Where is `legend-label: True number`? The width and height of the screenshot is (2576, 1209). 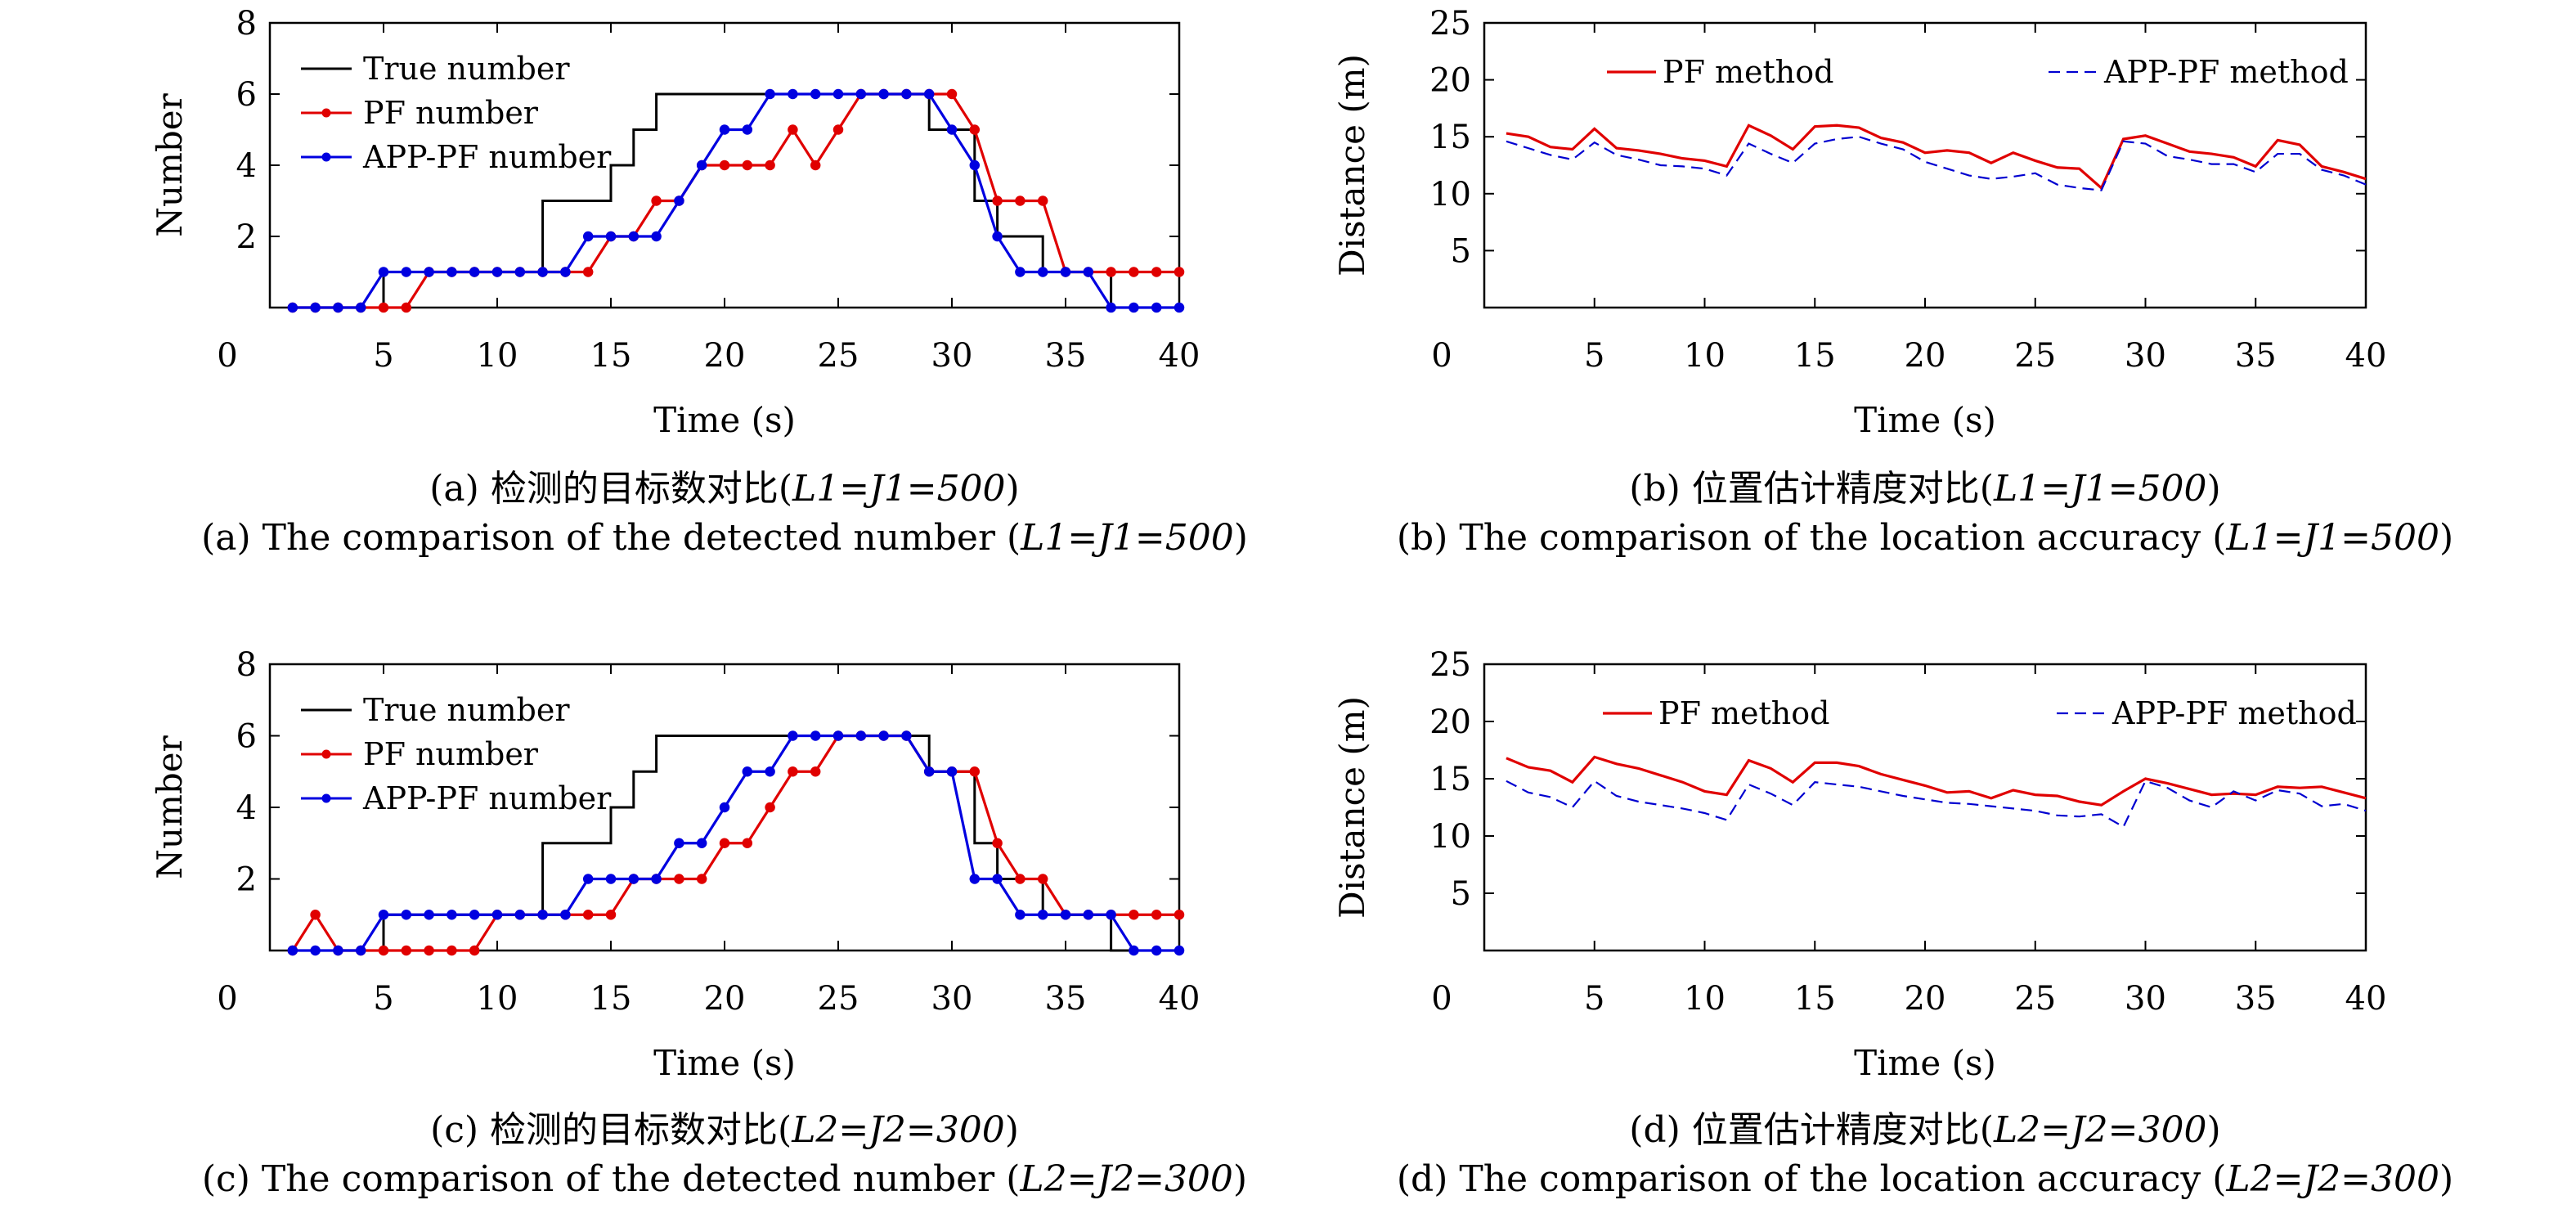 legend-label: True number is located at coordinates (466, 710).